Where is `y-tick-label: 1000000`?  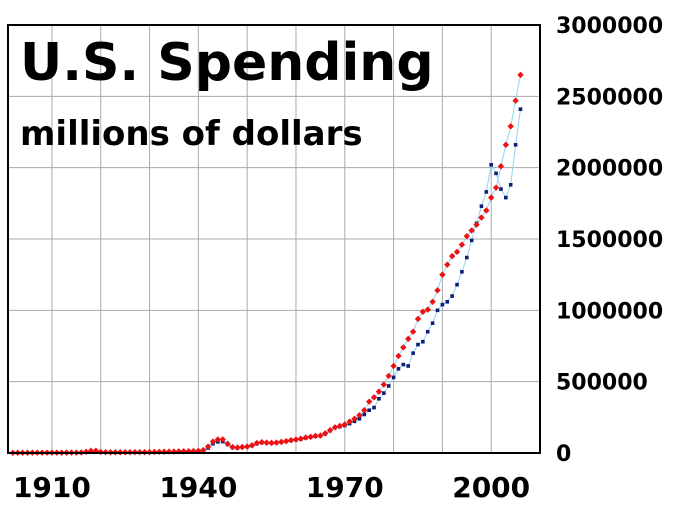
y-tick-label: 1000000 is located at coordinates (609, 311).